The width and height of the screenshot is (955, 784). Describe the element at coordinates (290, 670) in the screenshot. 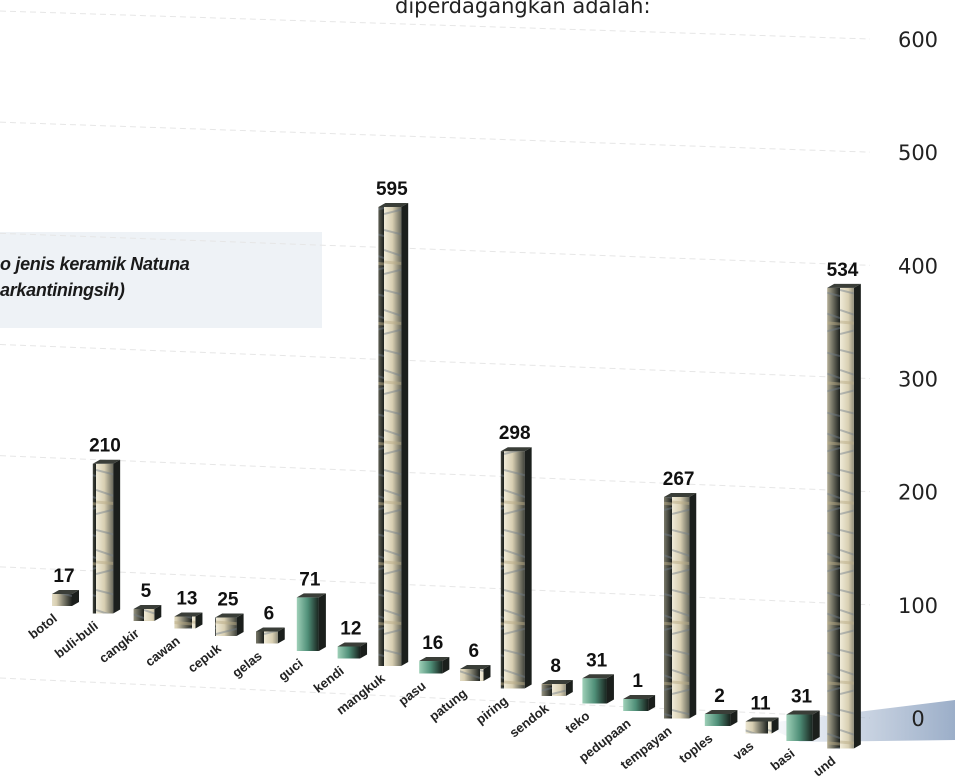

I see `category-label: guci` at that location.